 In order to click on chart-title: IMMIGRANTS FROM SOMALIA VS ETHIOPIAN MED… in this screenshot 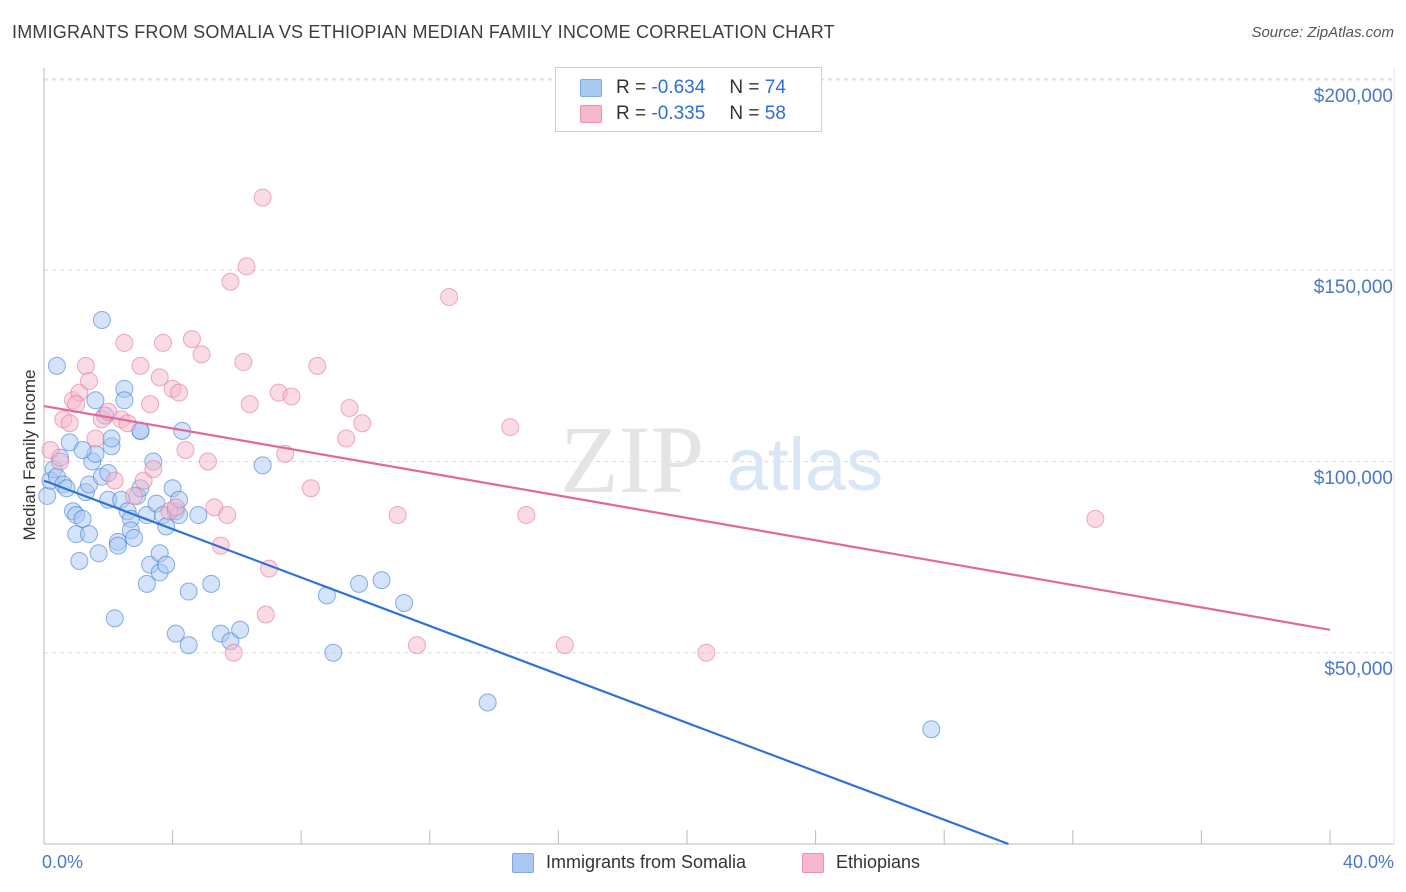, I will do `click(423, 32)`.